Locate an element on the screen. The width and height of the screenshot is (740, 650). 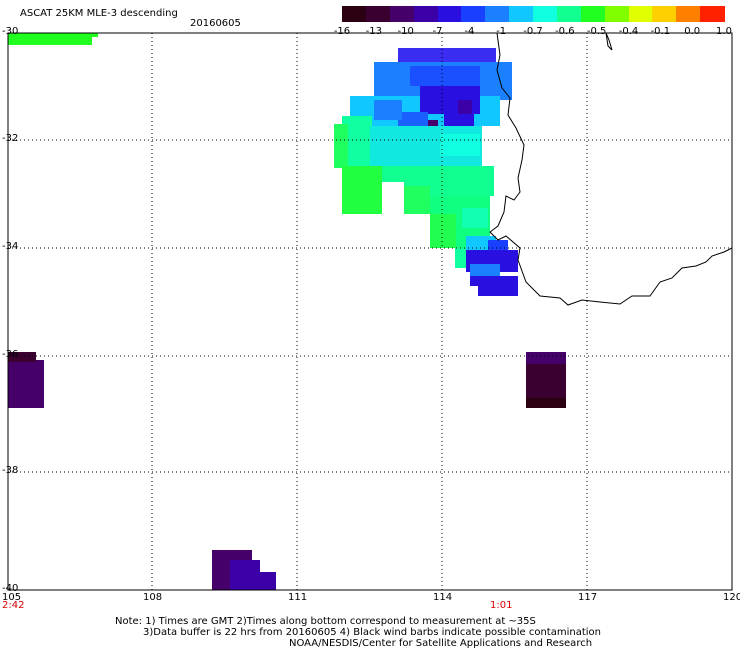
lat-tick-label: -30 is located at coordinates (10, 31).